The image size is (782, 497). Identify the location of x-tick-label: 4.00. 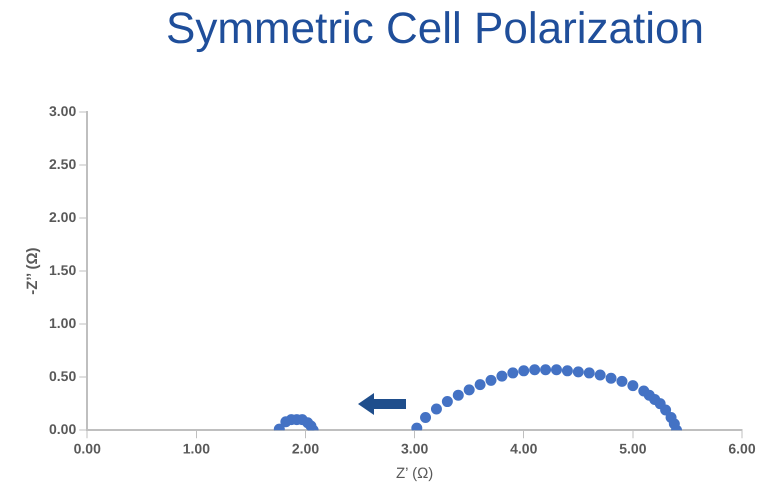
(524, 448).